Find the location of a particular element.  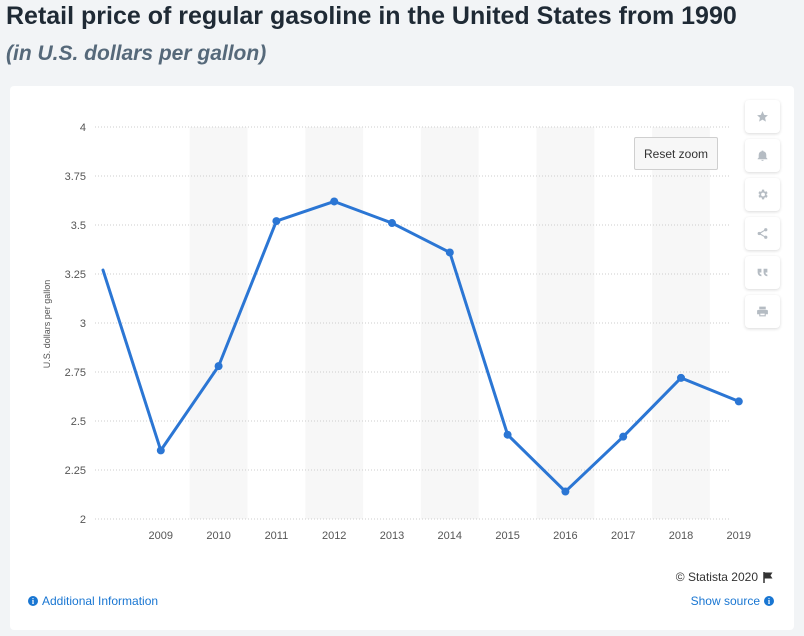

star-button is located at coordinates (762, 116).